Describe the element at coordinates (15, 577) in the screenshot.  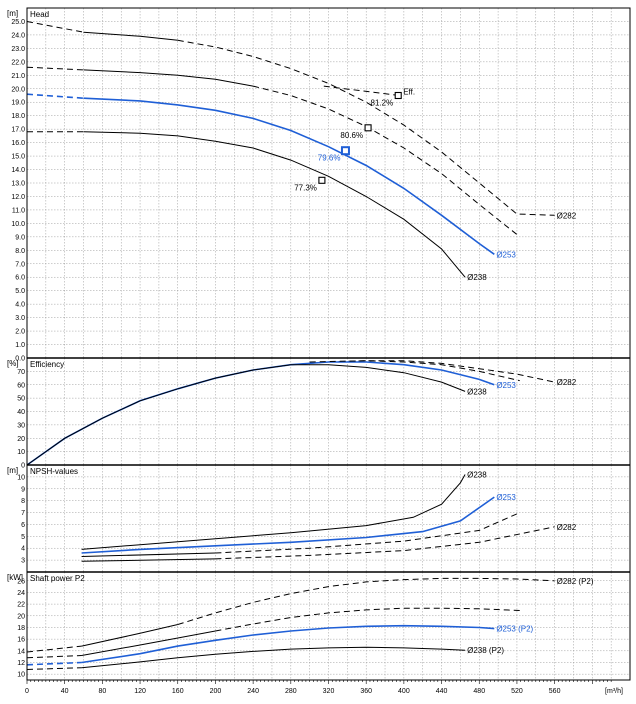
I see `y-unit-label: [kW]` at that location.